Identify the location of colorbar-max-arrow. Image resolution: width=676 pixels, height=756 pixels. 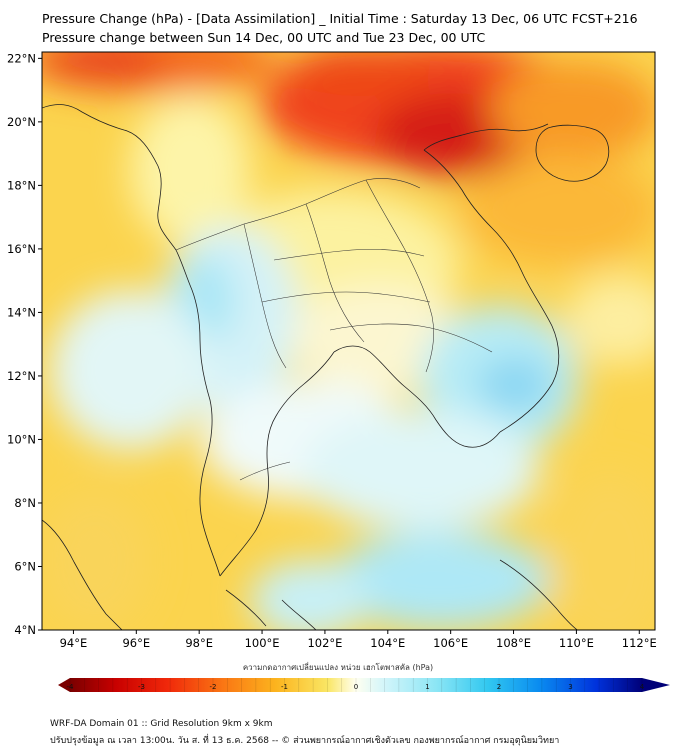
(656, 685).